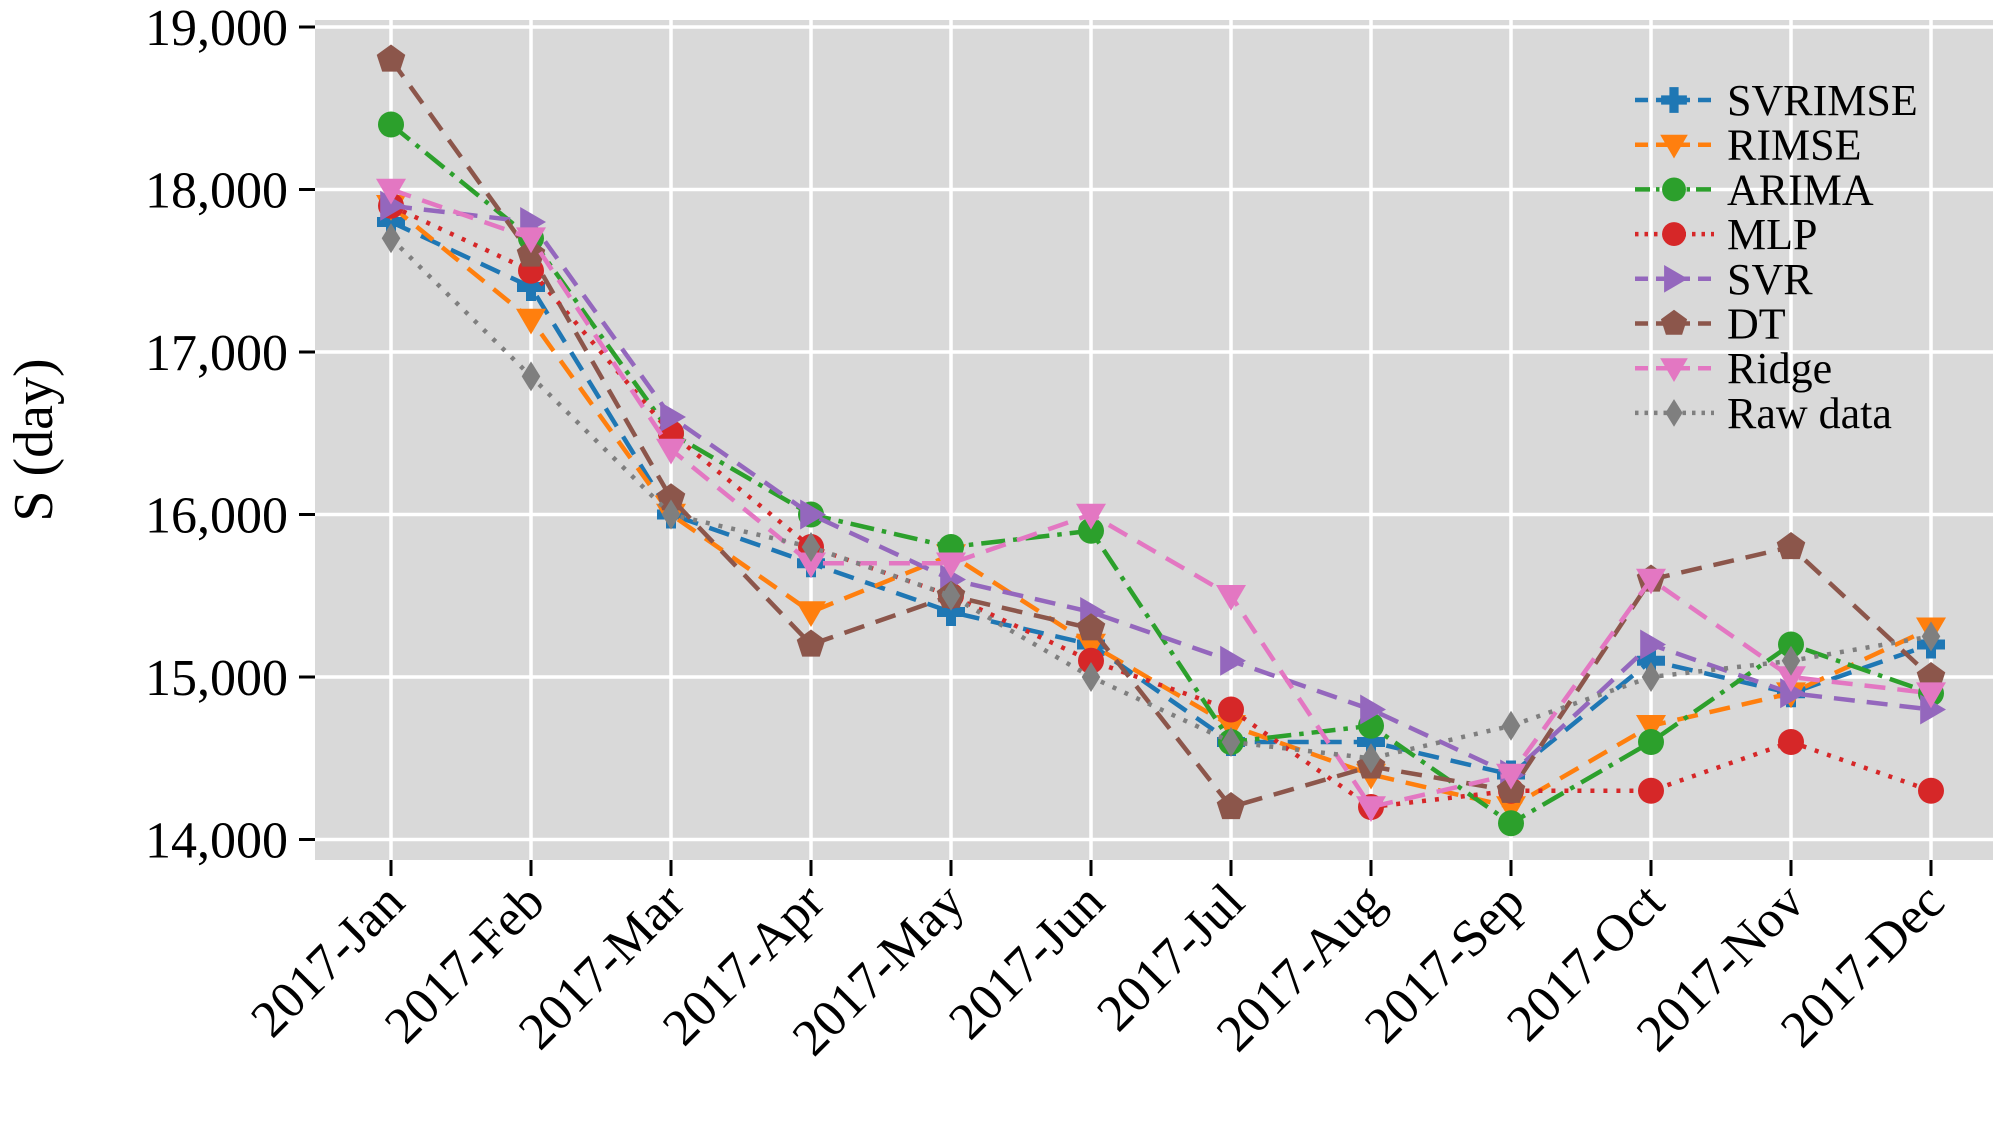 The image size is (2008, 1128). I want to click on legend-item-dt: DT, so click(1710, 324).